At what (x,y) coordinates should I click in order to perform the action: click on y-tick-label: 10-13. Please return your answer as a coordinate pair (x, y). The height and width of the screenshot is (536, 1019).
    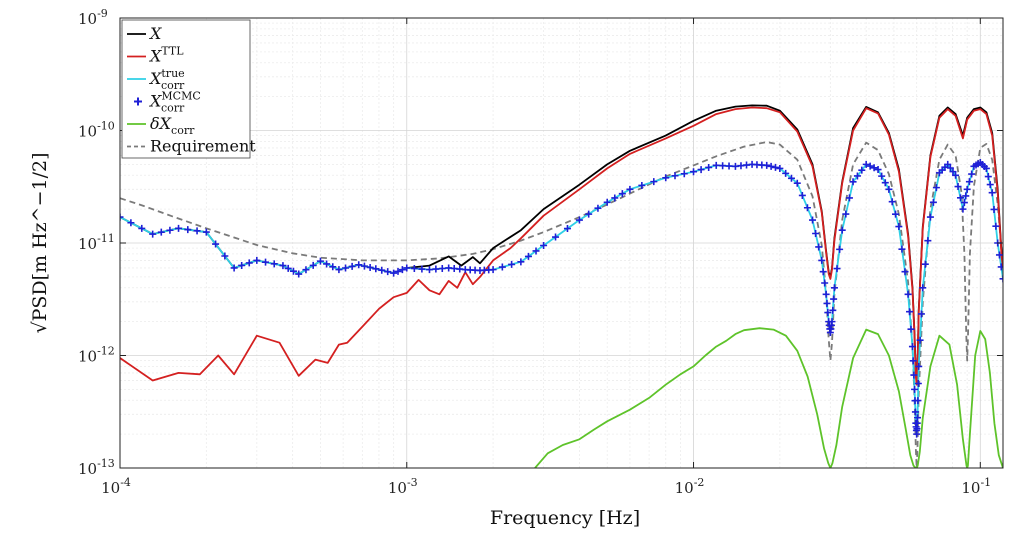
    Looking at the image, I should click on (96, 467).